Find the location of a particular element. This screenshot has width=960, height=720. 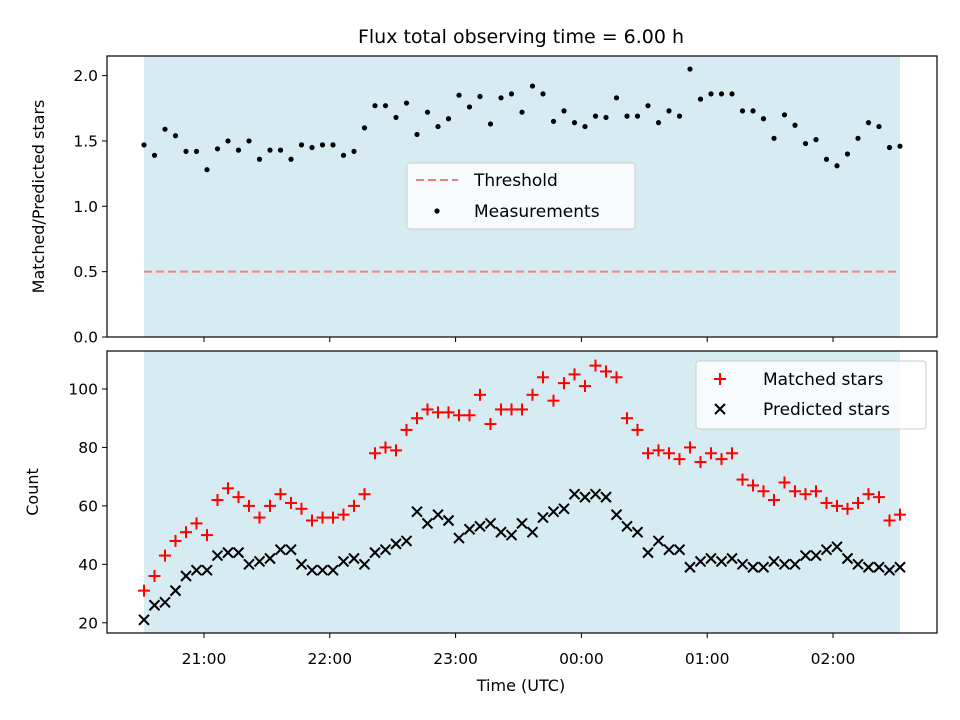

x-tick-label: 02:00 is located at coordinates (833, 659).